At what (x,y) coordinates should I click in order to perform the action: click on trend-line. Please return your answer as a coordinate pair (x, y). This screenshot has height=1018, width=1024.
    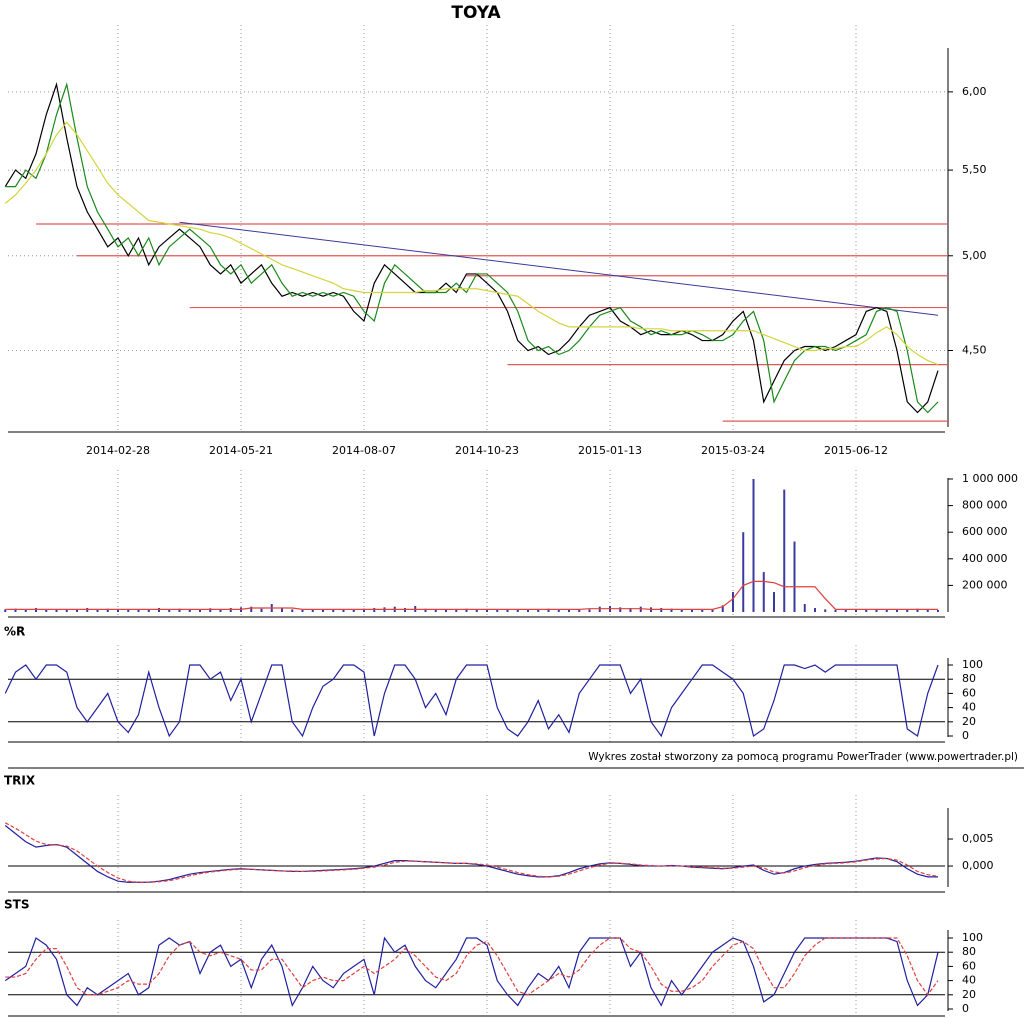
    Looking at the image, I should click on (559, 268).